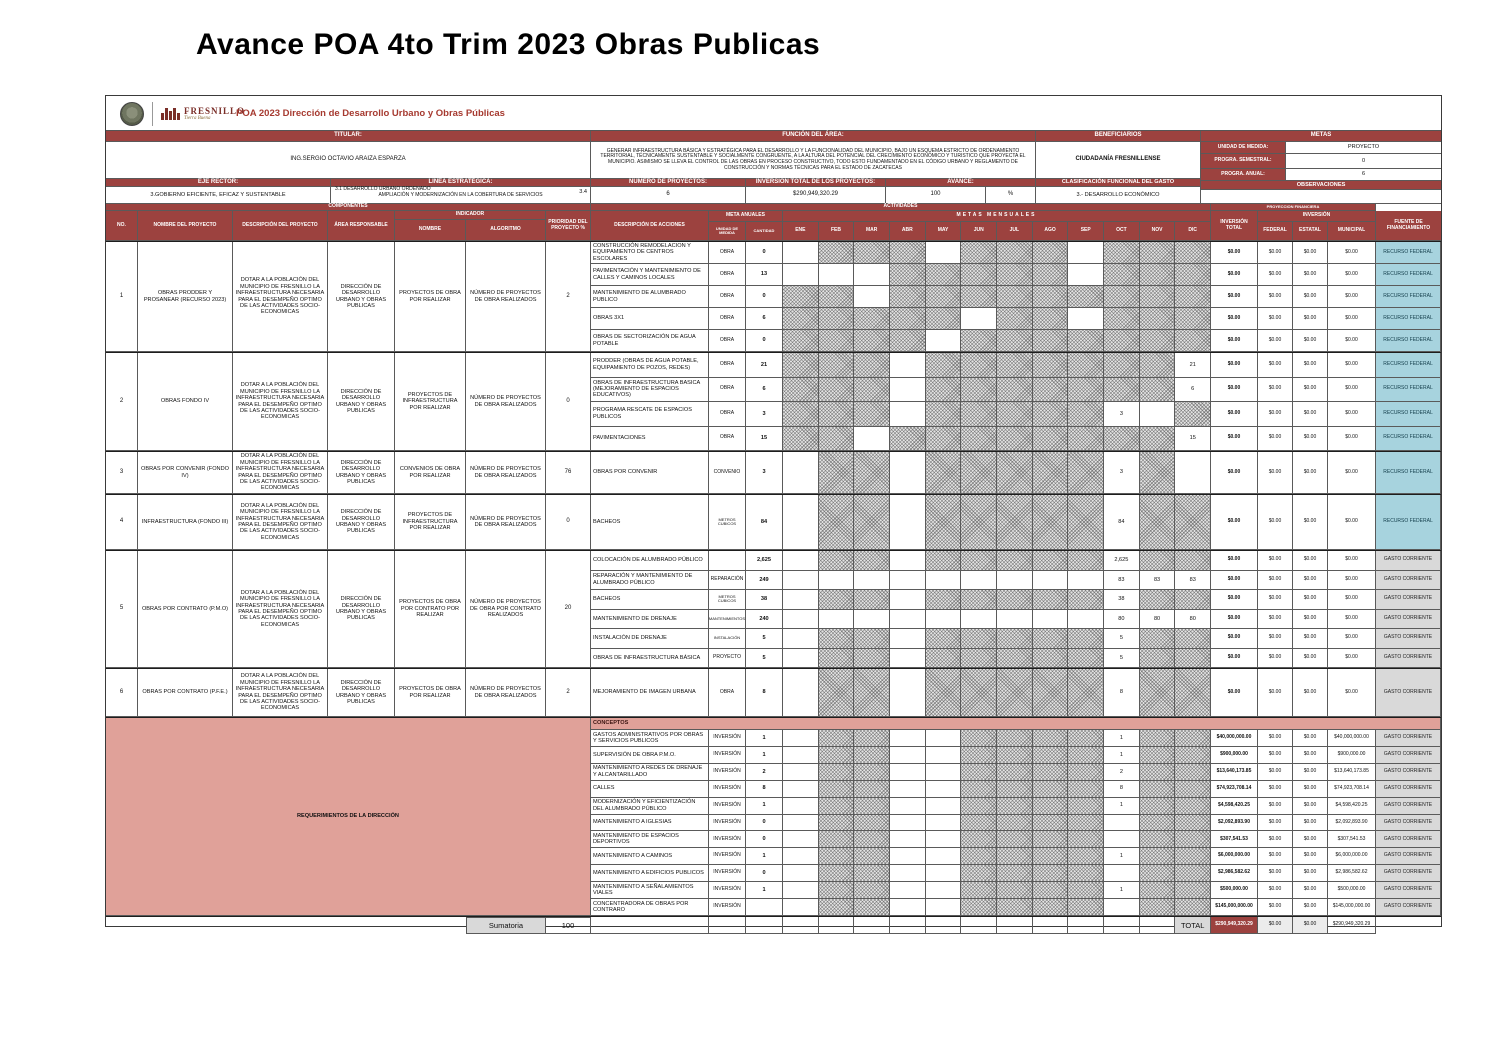 Image resolution: width=1497 pixels, height=1058 pixels. Describe the element at coordinates (1122, 857) in the screenshot. I see `month-cell: 1` at that location.